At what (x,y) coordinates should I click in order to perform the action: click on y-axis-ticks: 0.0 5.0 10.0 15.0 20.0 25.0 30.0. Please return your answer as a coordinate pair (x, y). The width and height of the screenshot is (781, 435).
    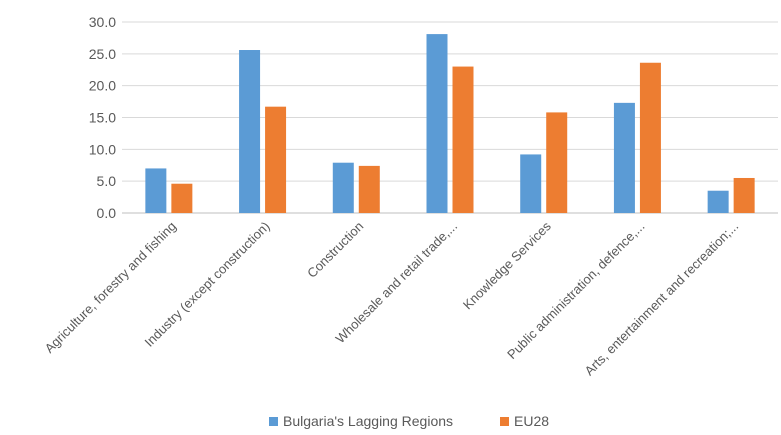
    Looking at the image, I should click on (102, 117).